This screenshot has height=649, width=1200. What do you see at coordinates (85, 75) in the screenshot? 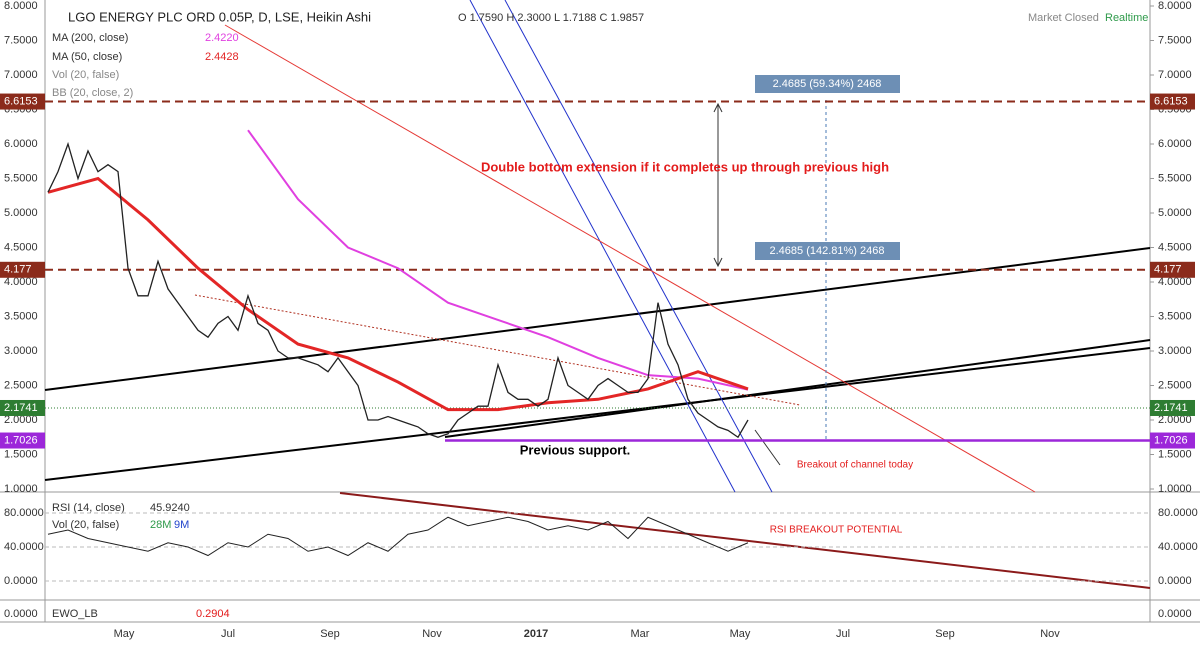
I see `indicator: Vol (20, false)` at bounding box center [85, 75].